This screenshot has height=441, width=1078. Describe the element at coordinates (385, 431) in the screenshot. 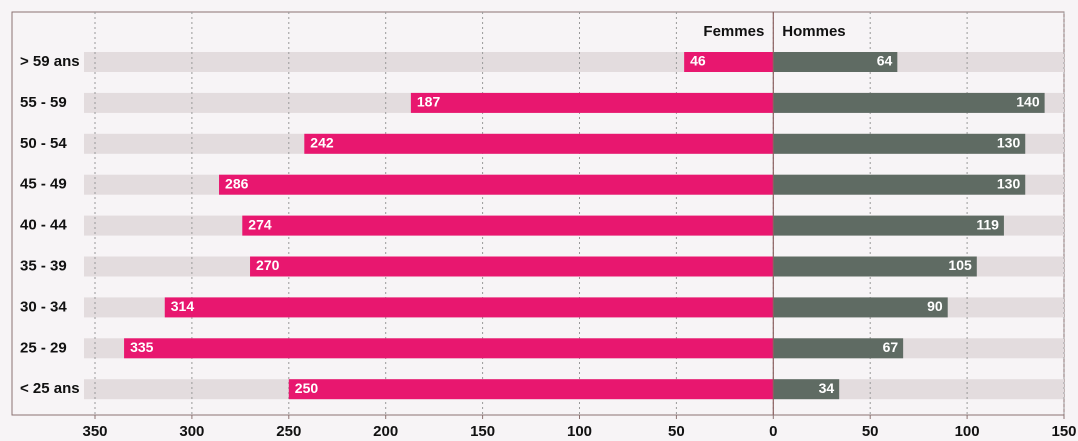

I see `x-tick-label: 200` at that location.